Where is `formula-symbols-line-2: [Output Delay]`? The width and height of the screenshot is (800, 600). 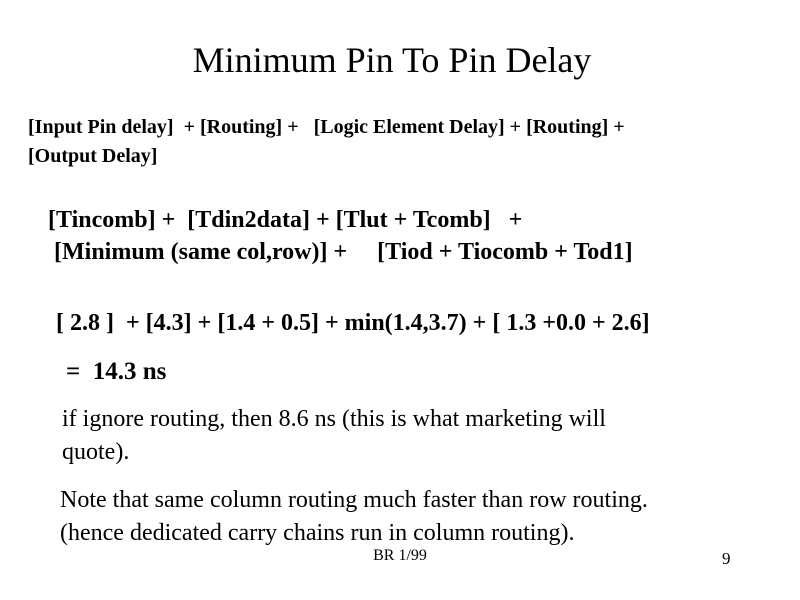
formula-symbols-line-2: [Output Delay] is located at coordinates (93, 156).